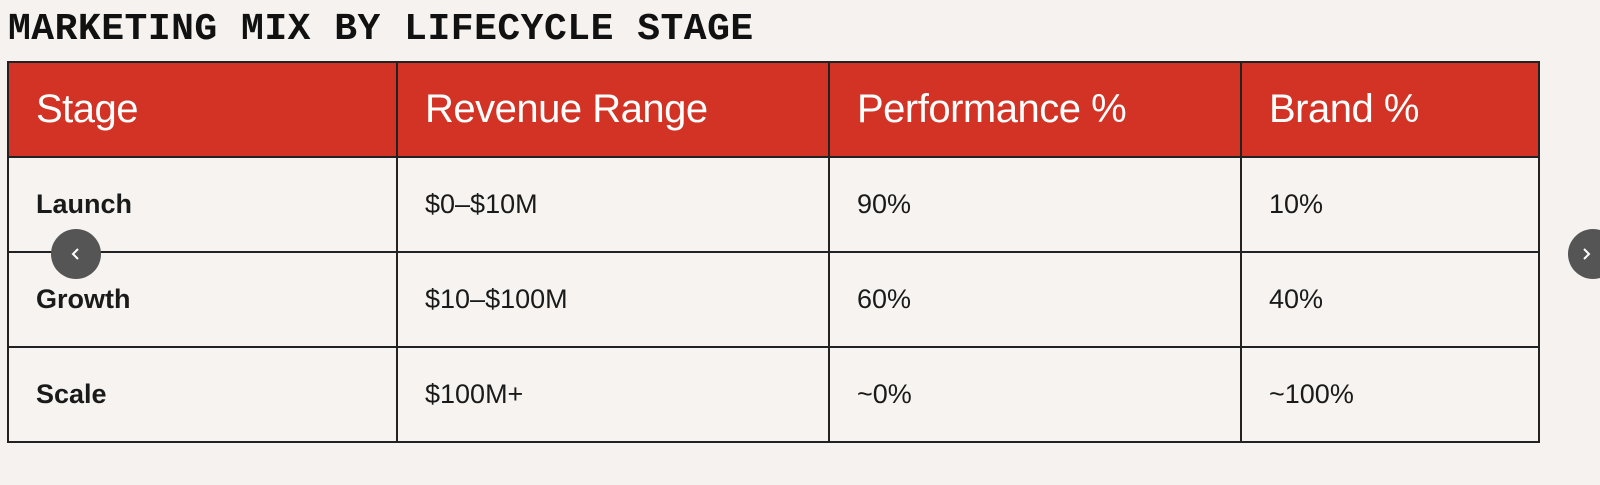 The image size is (1600, 485). Describe the element at coordinates (613, 109) in the screenshot. I see `header-cell: Revenue Range` at that location.